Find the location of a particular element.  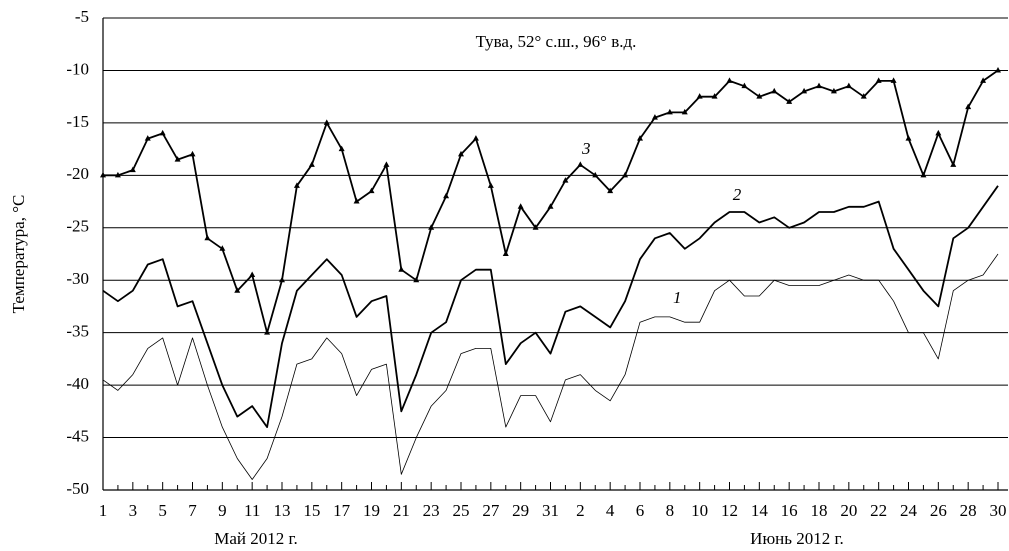

y-axis-label: Температура, °C is located at coordinates (18, 254).